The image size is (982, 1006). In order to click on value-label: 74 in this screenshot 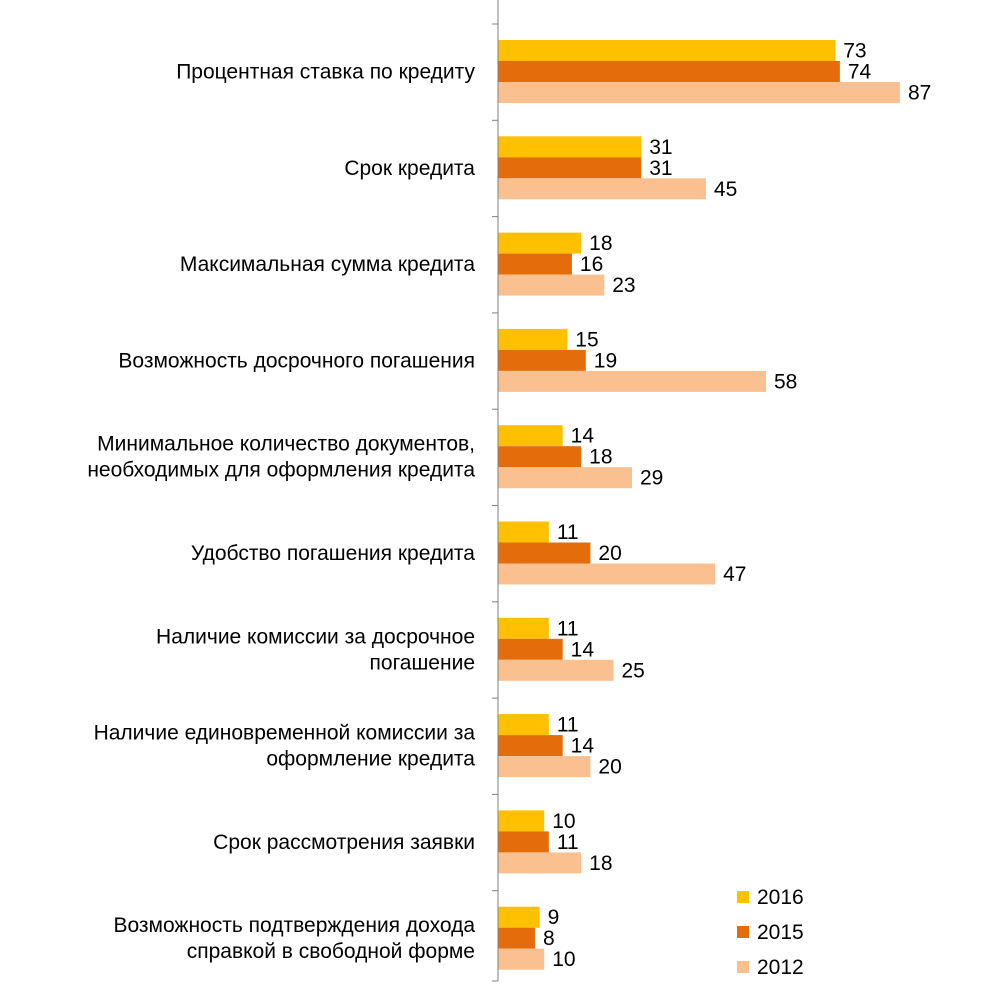, I will do `click(860, 72)`.